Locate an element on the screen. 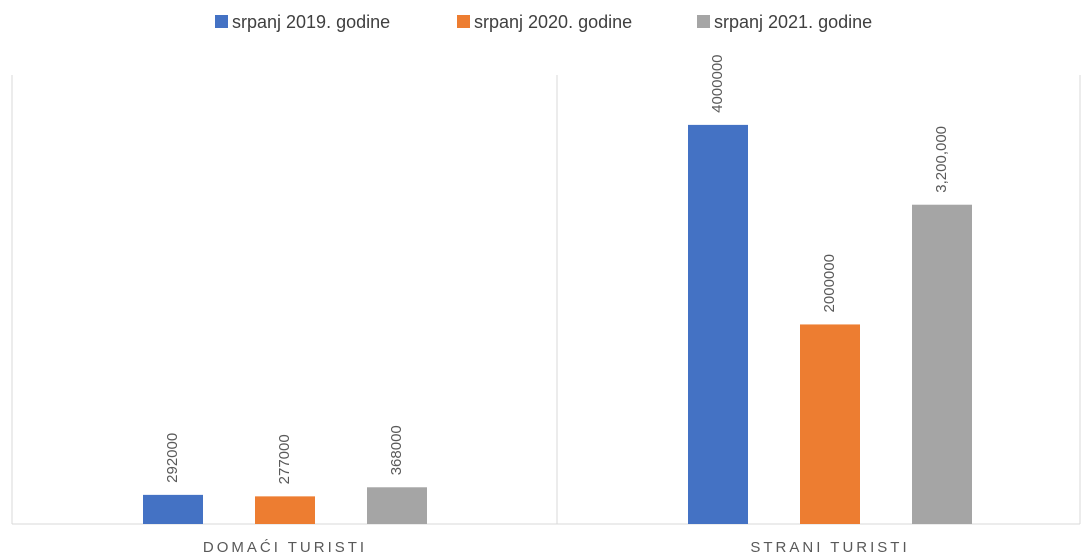 This screenshot has width=1092, height=560. data-label: 4000000 is located at coordinates (717, 83).